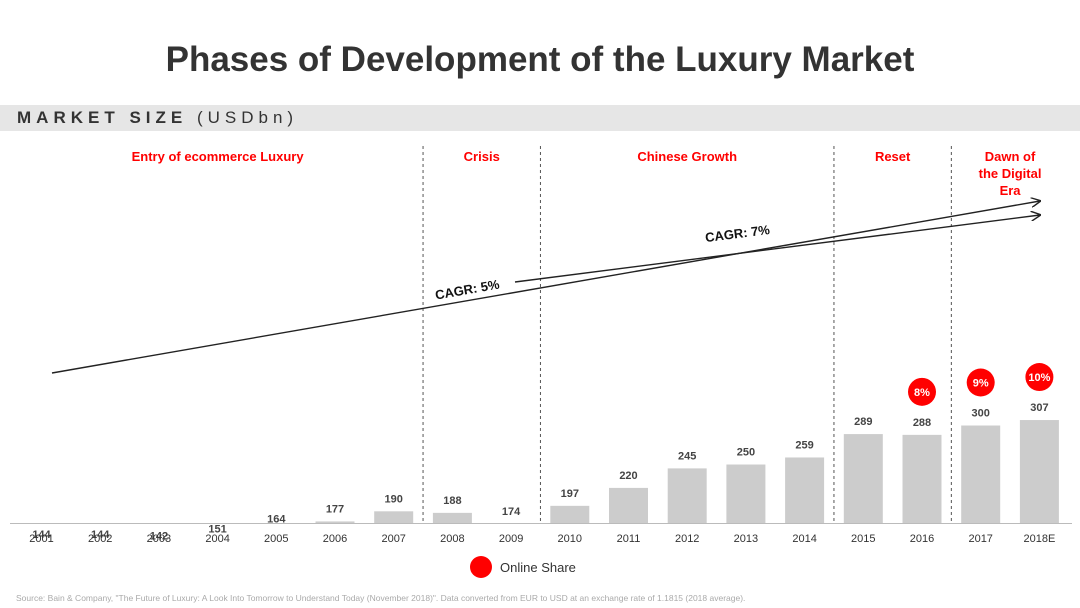  What do you see at coordinates (804, 539) in the screenshot?
I see `x-tick-2014: 2014` at bounding box center [804, 539].